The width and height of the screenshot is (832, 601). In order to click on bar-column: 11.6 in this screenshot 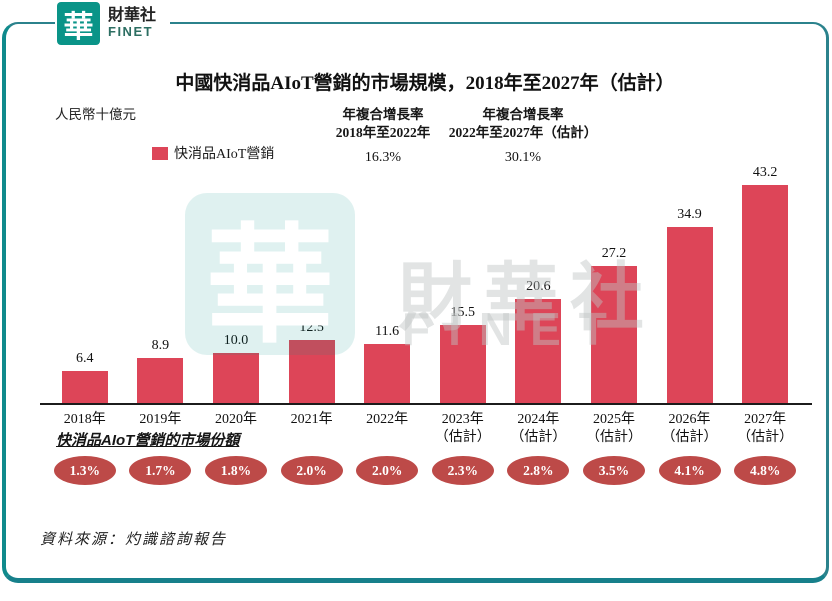, I will do `click(387, 284)`.